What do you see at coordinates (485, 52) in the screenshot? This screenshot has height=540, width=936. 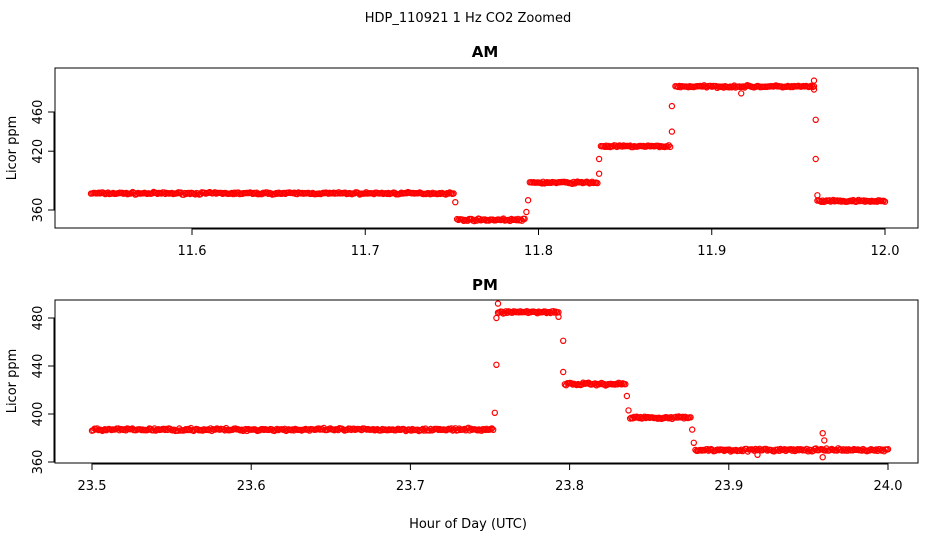 I see `am-panel-title: AM` at bounding box center [485, 52].